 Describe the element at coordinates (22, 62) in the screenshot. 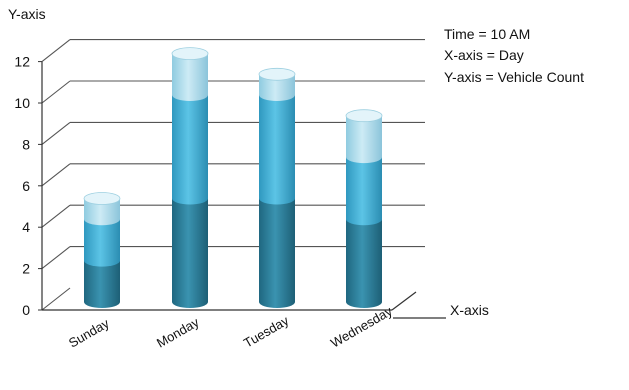

I see `y-tick-label: 12` at that location.